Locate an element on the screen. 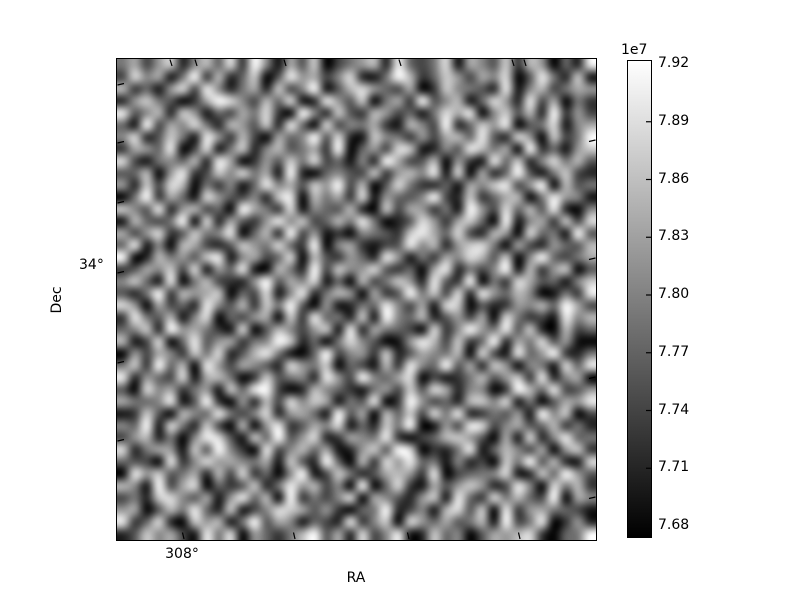 The width and height of the screenshot is (800, 600). colorbar-tick-label: 7.68 is located at coordinates (674, 525).